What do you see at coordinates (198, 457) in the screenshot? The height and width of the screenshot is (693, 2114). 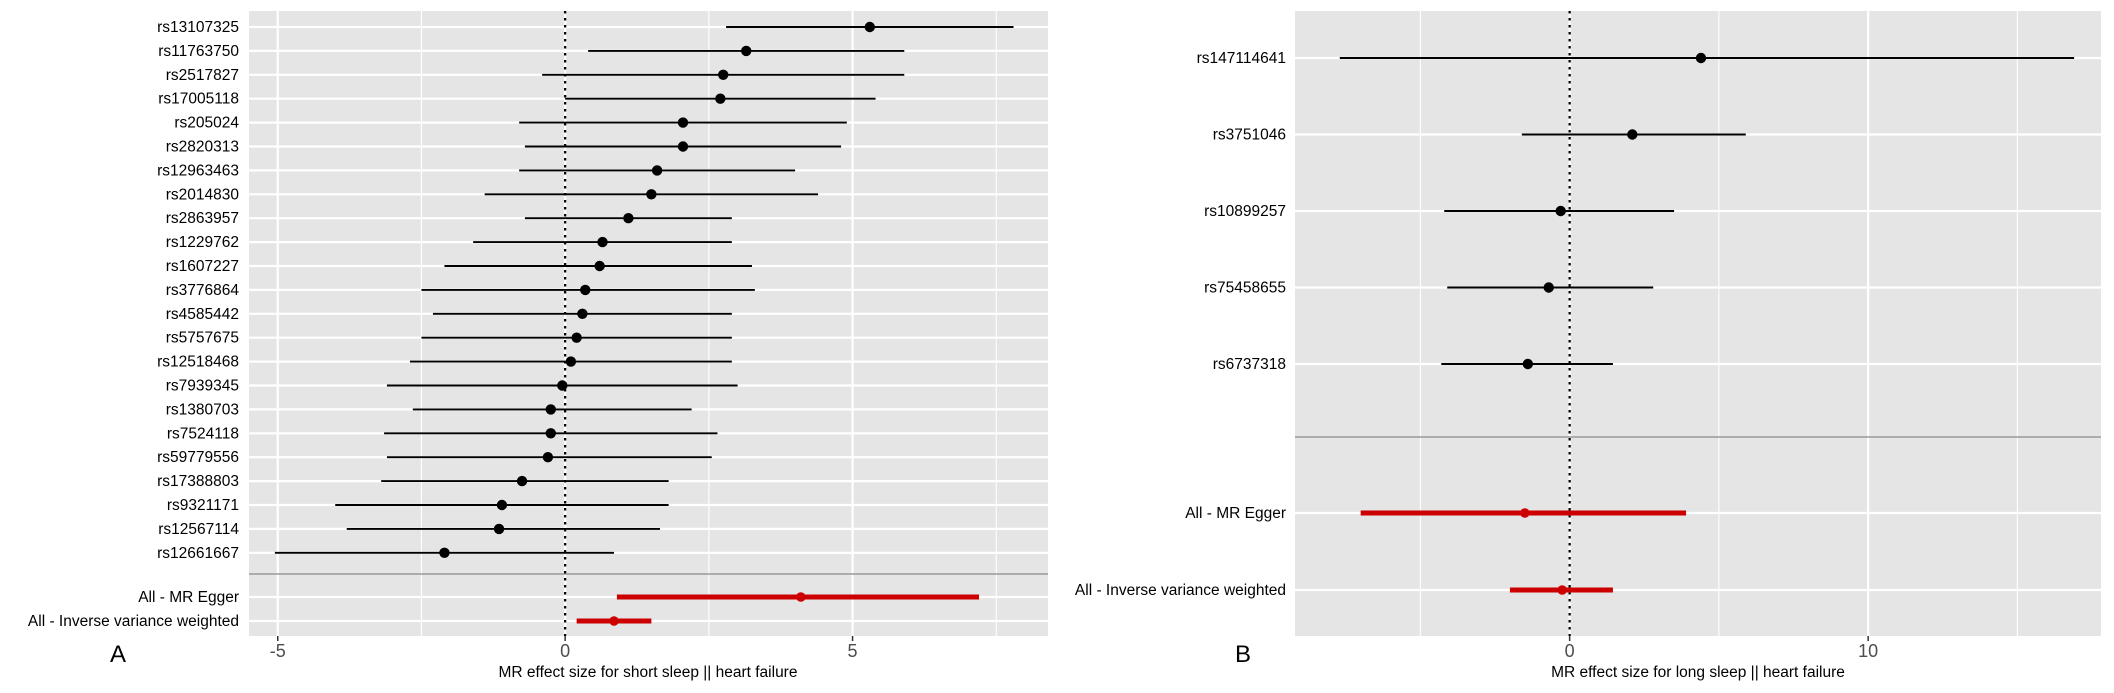 I see `snp-label: rs59779556` at bounding box center [198, 457].